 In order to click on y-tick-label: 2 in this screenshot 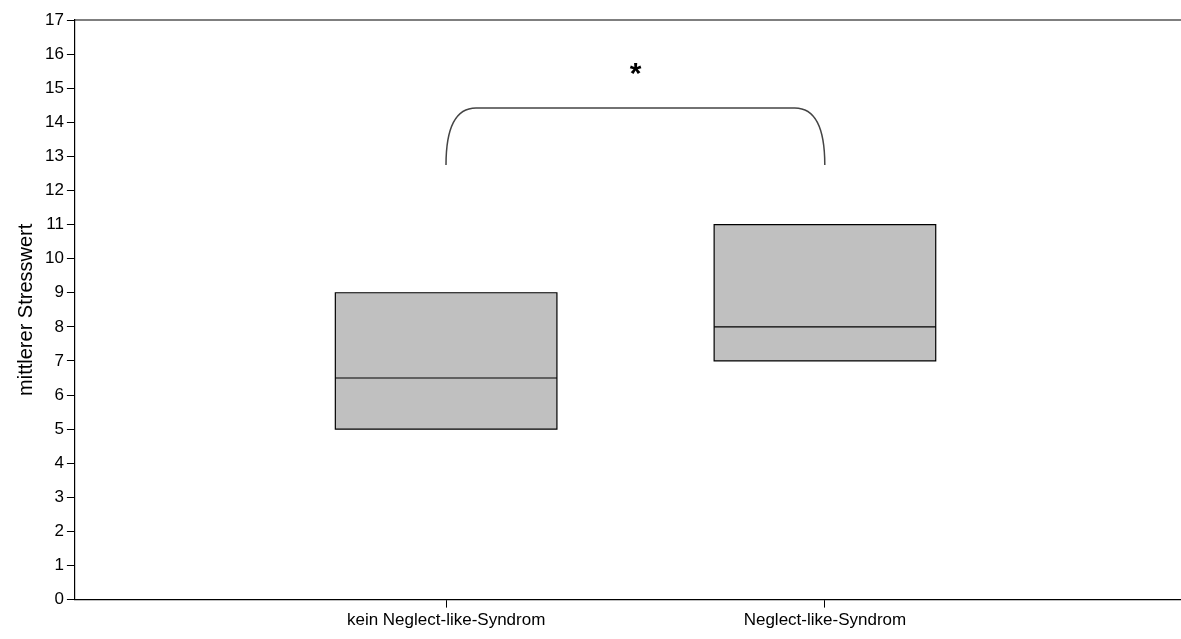, I will do `click(59, 531)`.